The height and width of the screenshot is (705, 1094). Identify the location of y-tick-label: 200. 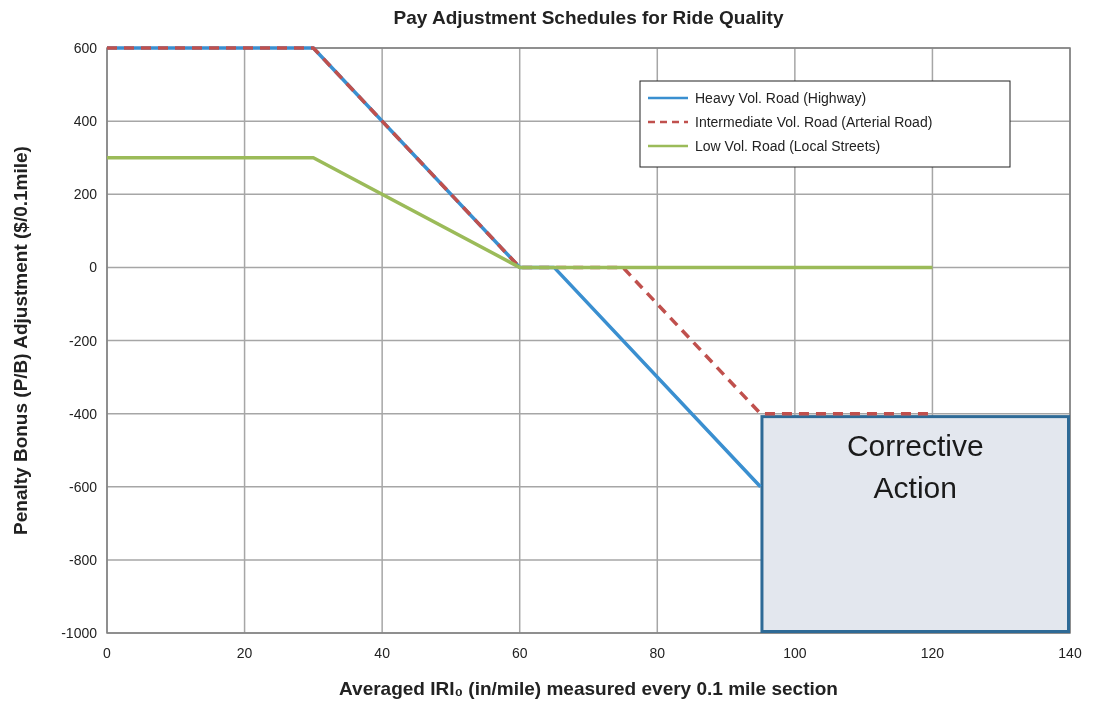
(85, 194).